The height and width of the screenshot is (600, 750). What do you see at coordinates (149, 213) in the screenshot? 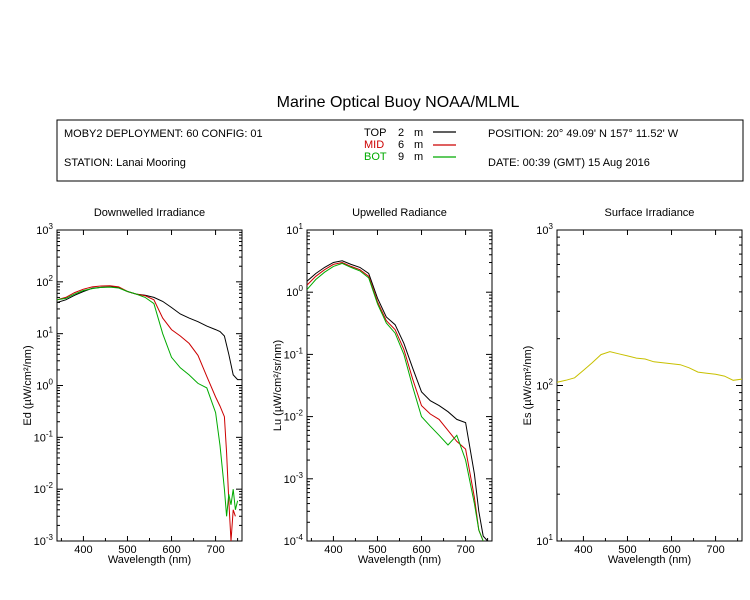
I see `chart-title: Downwelled Irradiance` at bounding box center [149, 213].